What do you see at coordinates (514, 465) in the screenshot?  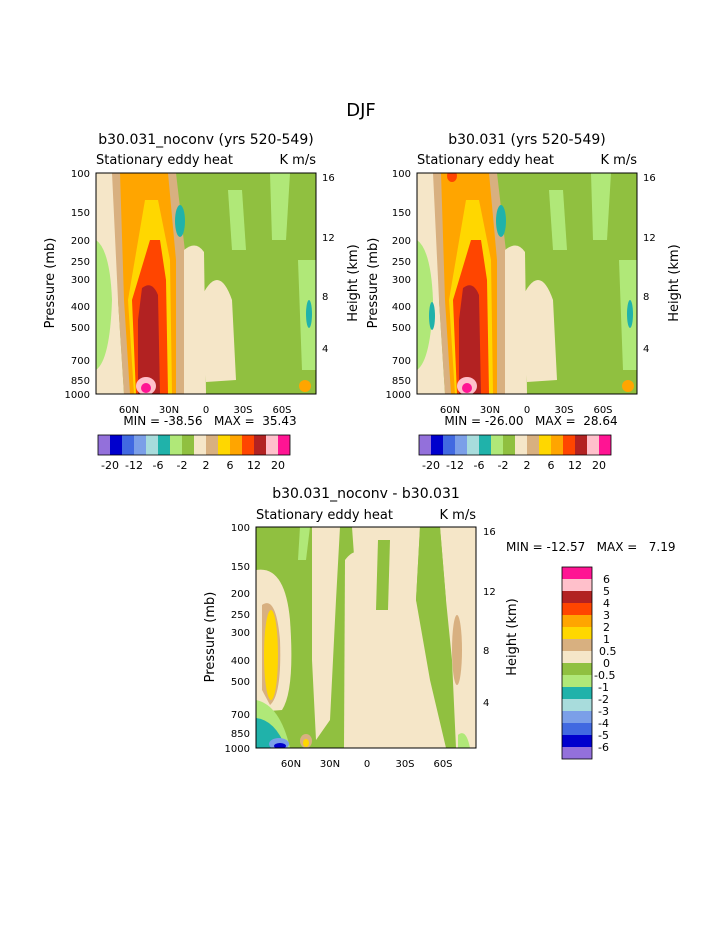 I see `colorbar-labels: -20 -12 -6 -2 2 6 12 20` at bounding box center [514, 465].